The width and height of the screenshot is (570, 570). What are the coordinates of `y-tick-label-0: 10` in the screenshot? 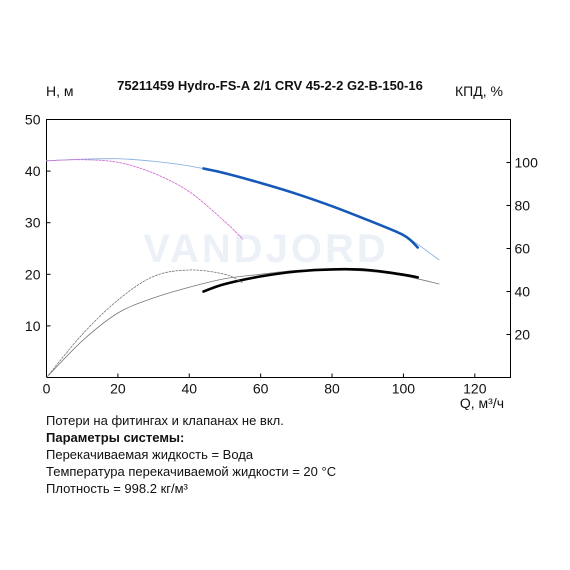 It's located at (33, 326).